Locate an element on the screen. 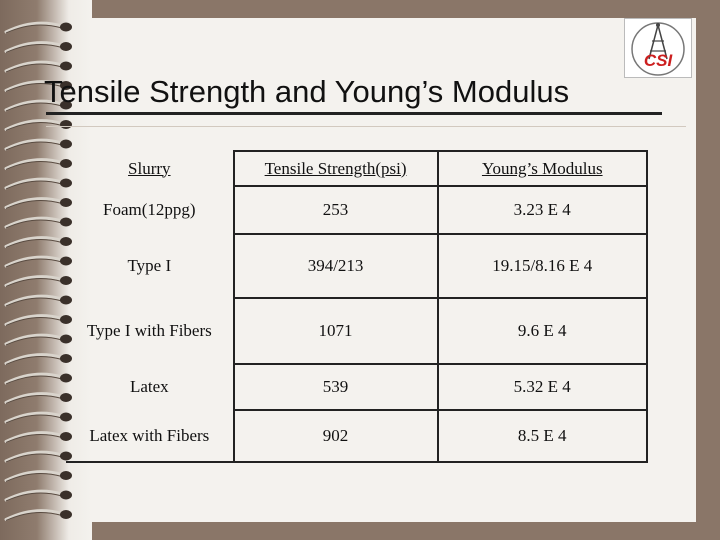 This screenshot has width=720, height=540. cell-modulus: 9.6 E 4 is located at coordinates (542, 331).